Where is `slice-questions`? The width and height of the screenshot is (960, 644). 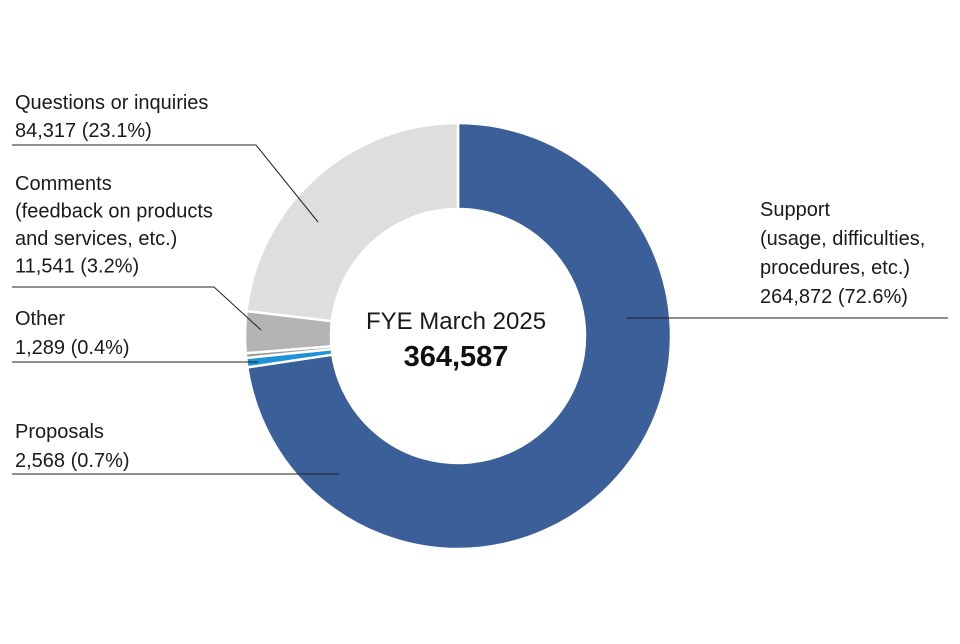 slice-questions is located at coordinates (352, 222).